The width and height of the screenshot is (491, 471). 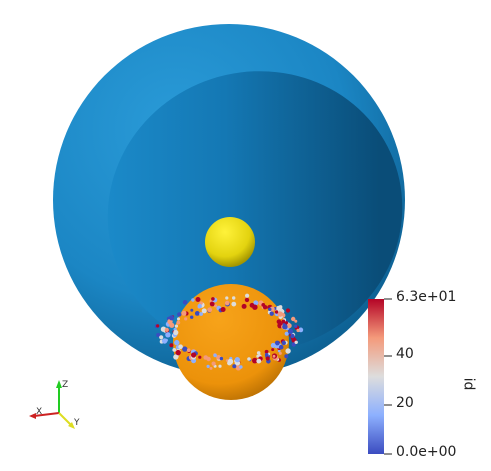 I want to click on colorbar-max-label: 6.3e+01, so click(x=426, y=297).